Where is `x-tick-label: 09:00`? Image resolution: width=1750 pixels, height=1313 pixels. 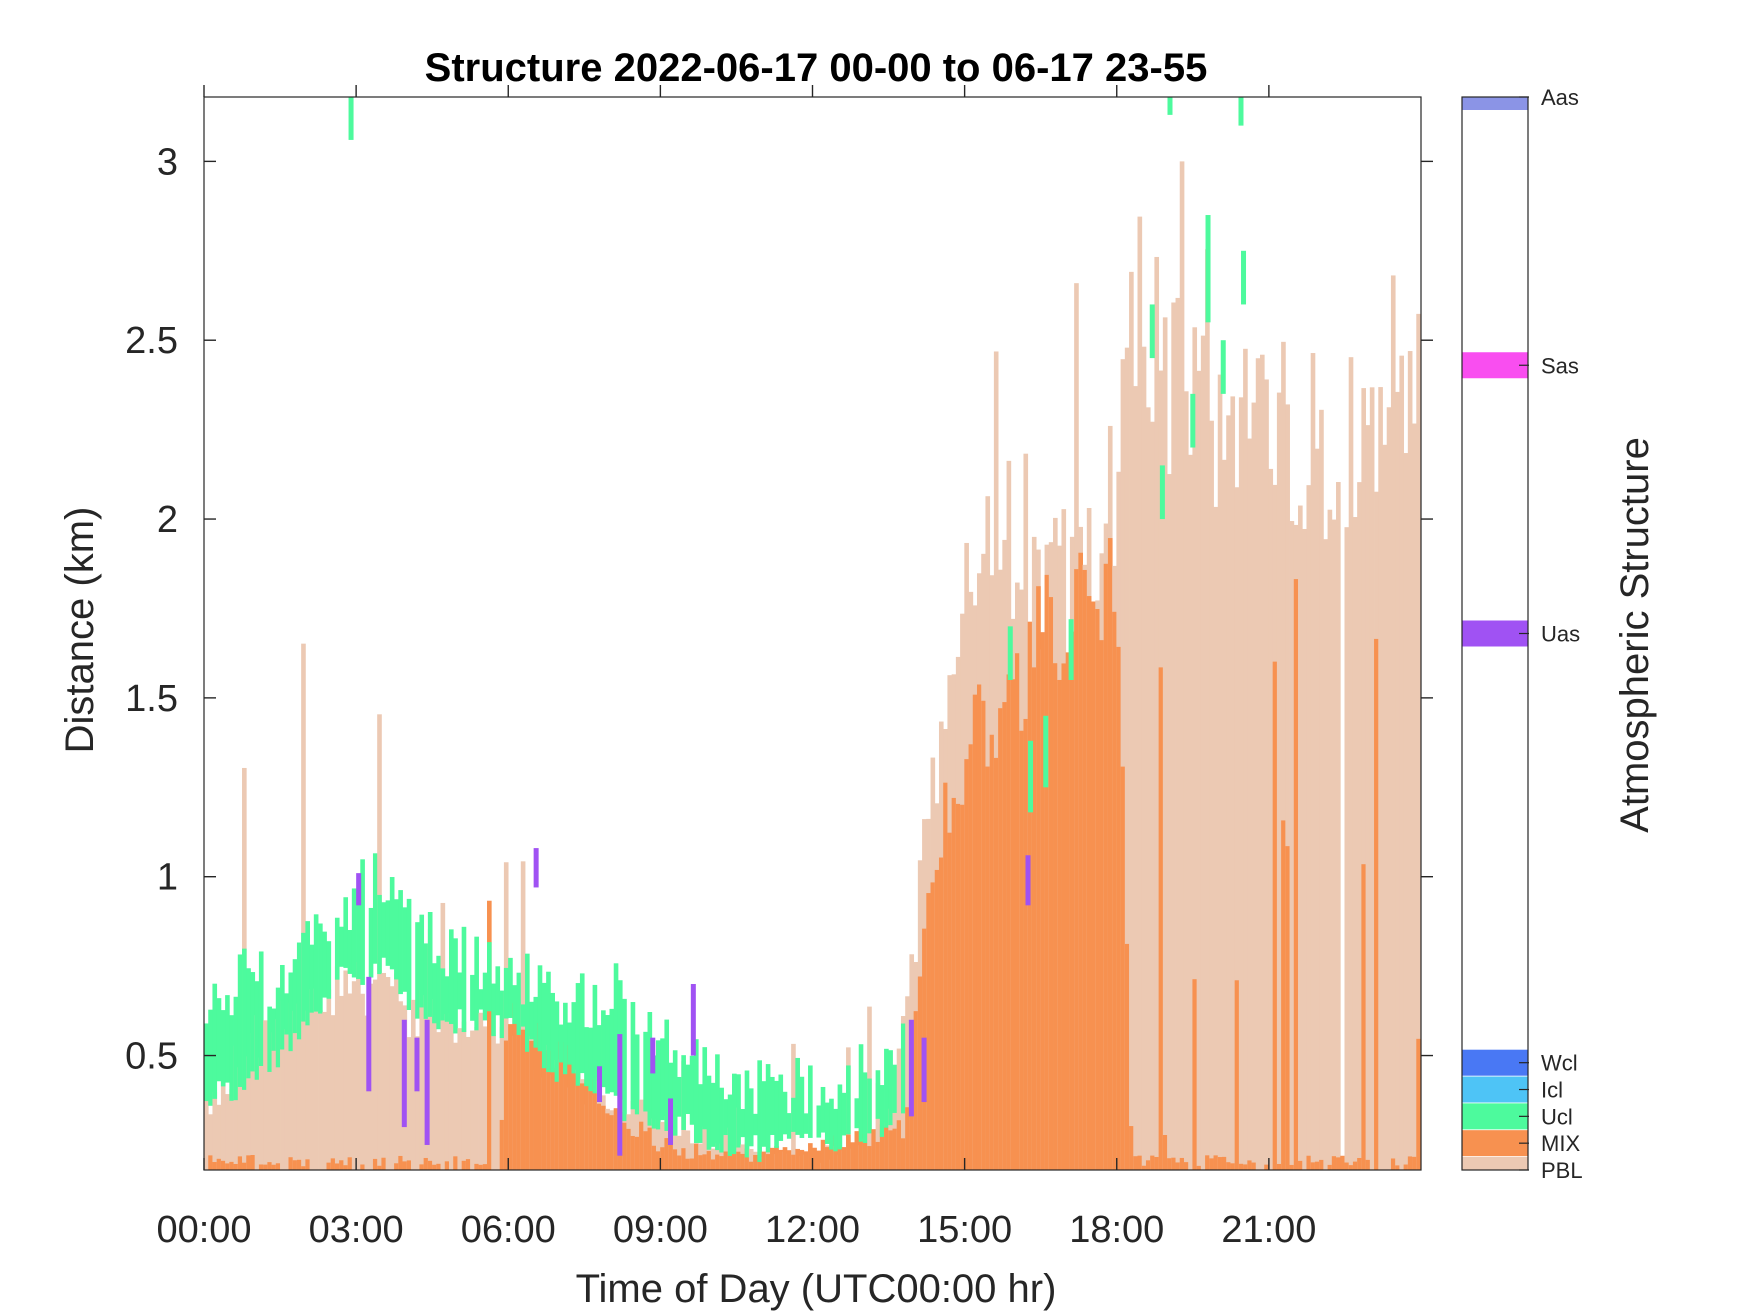
x-tick-label: 09:00 is located at coordinates (660, 1230).